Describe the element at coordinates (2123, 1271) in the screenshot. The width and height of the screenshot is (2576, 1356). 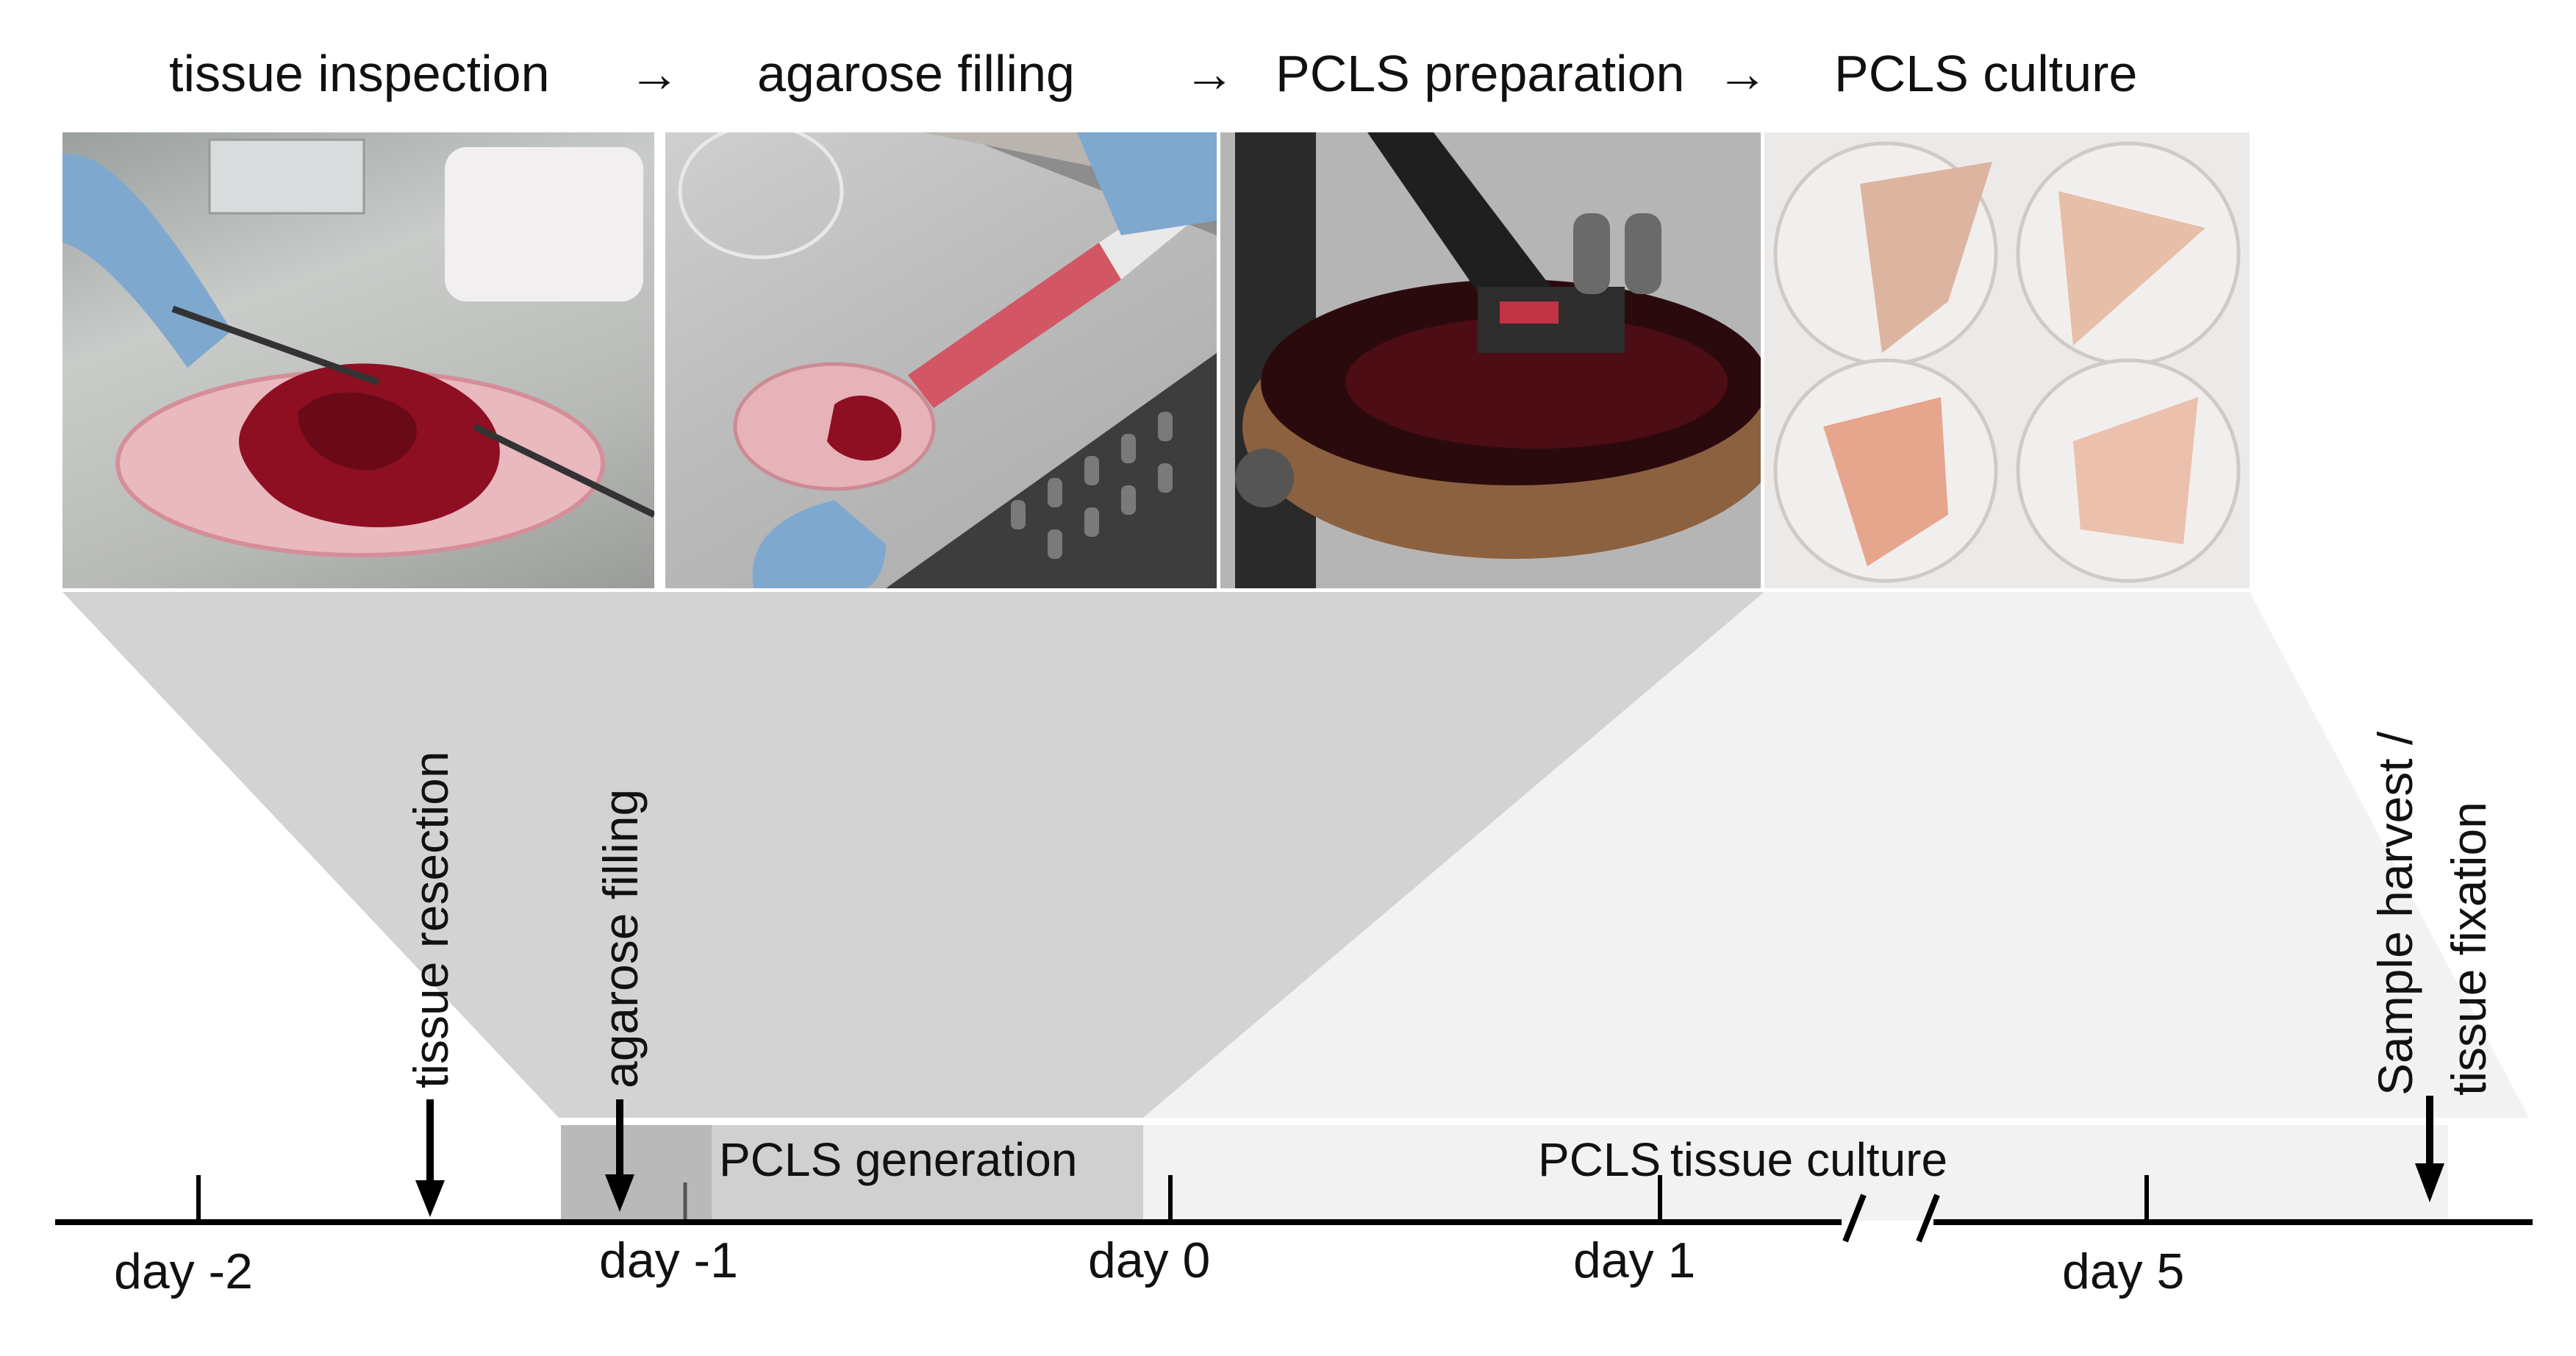
I see `day-label-5: day 5` at that location.